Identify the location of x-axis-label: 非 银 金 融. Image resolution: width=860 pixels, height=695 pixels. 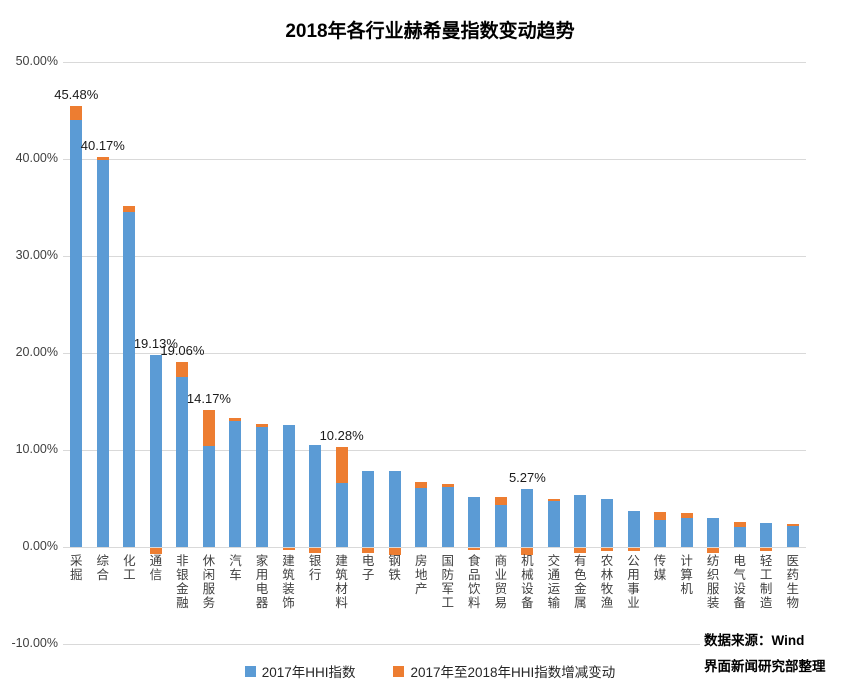
(182, 582).